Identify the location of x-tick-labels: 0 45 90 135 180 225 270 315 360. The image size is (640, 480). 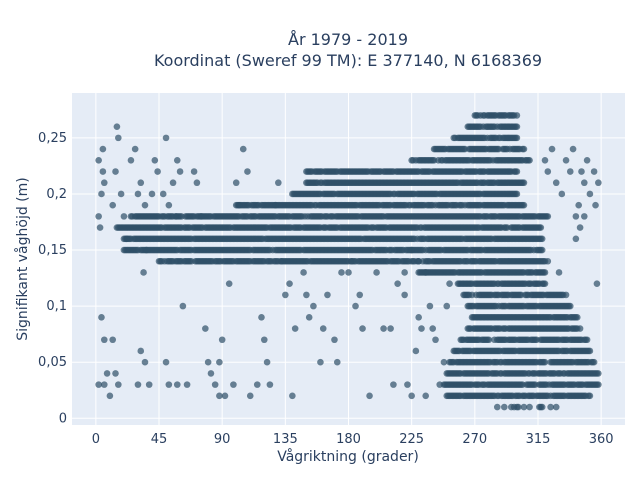
(353, 439).